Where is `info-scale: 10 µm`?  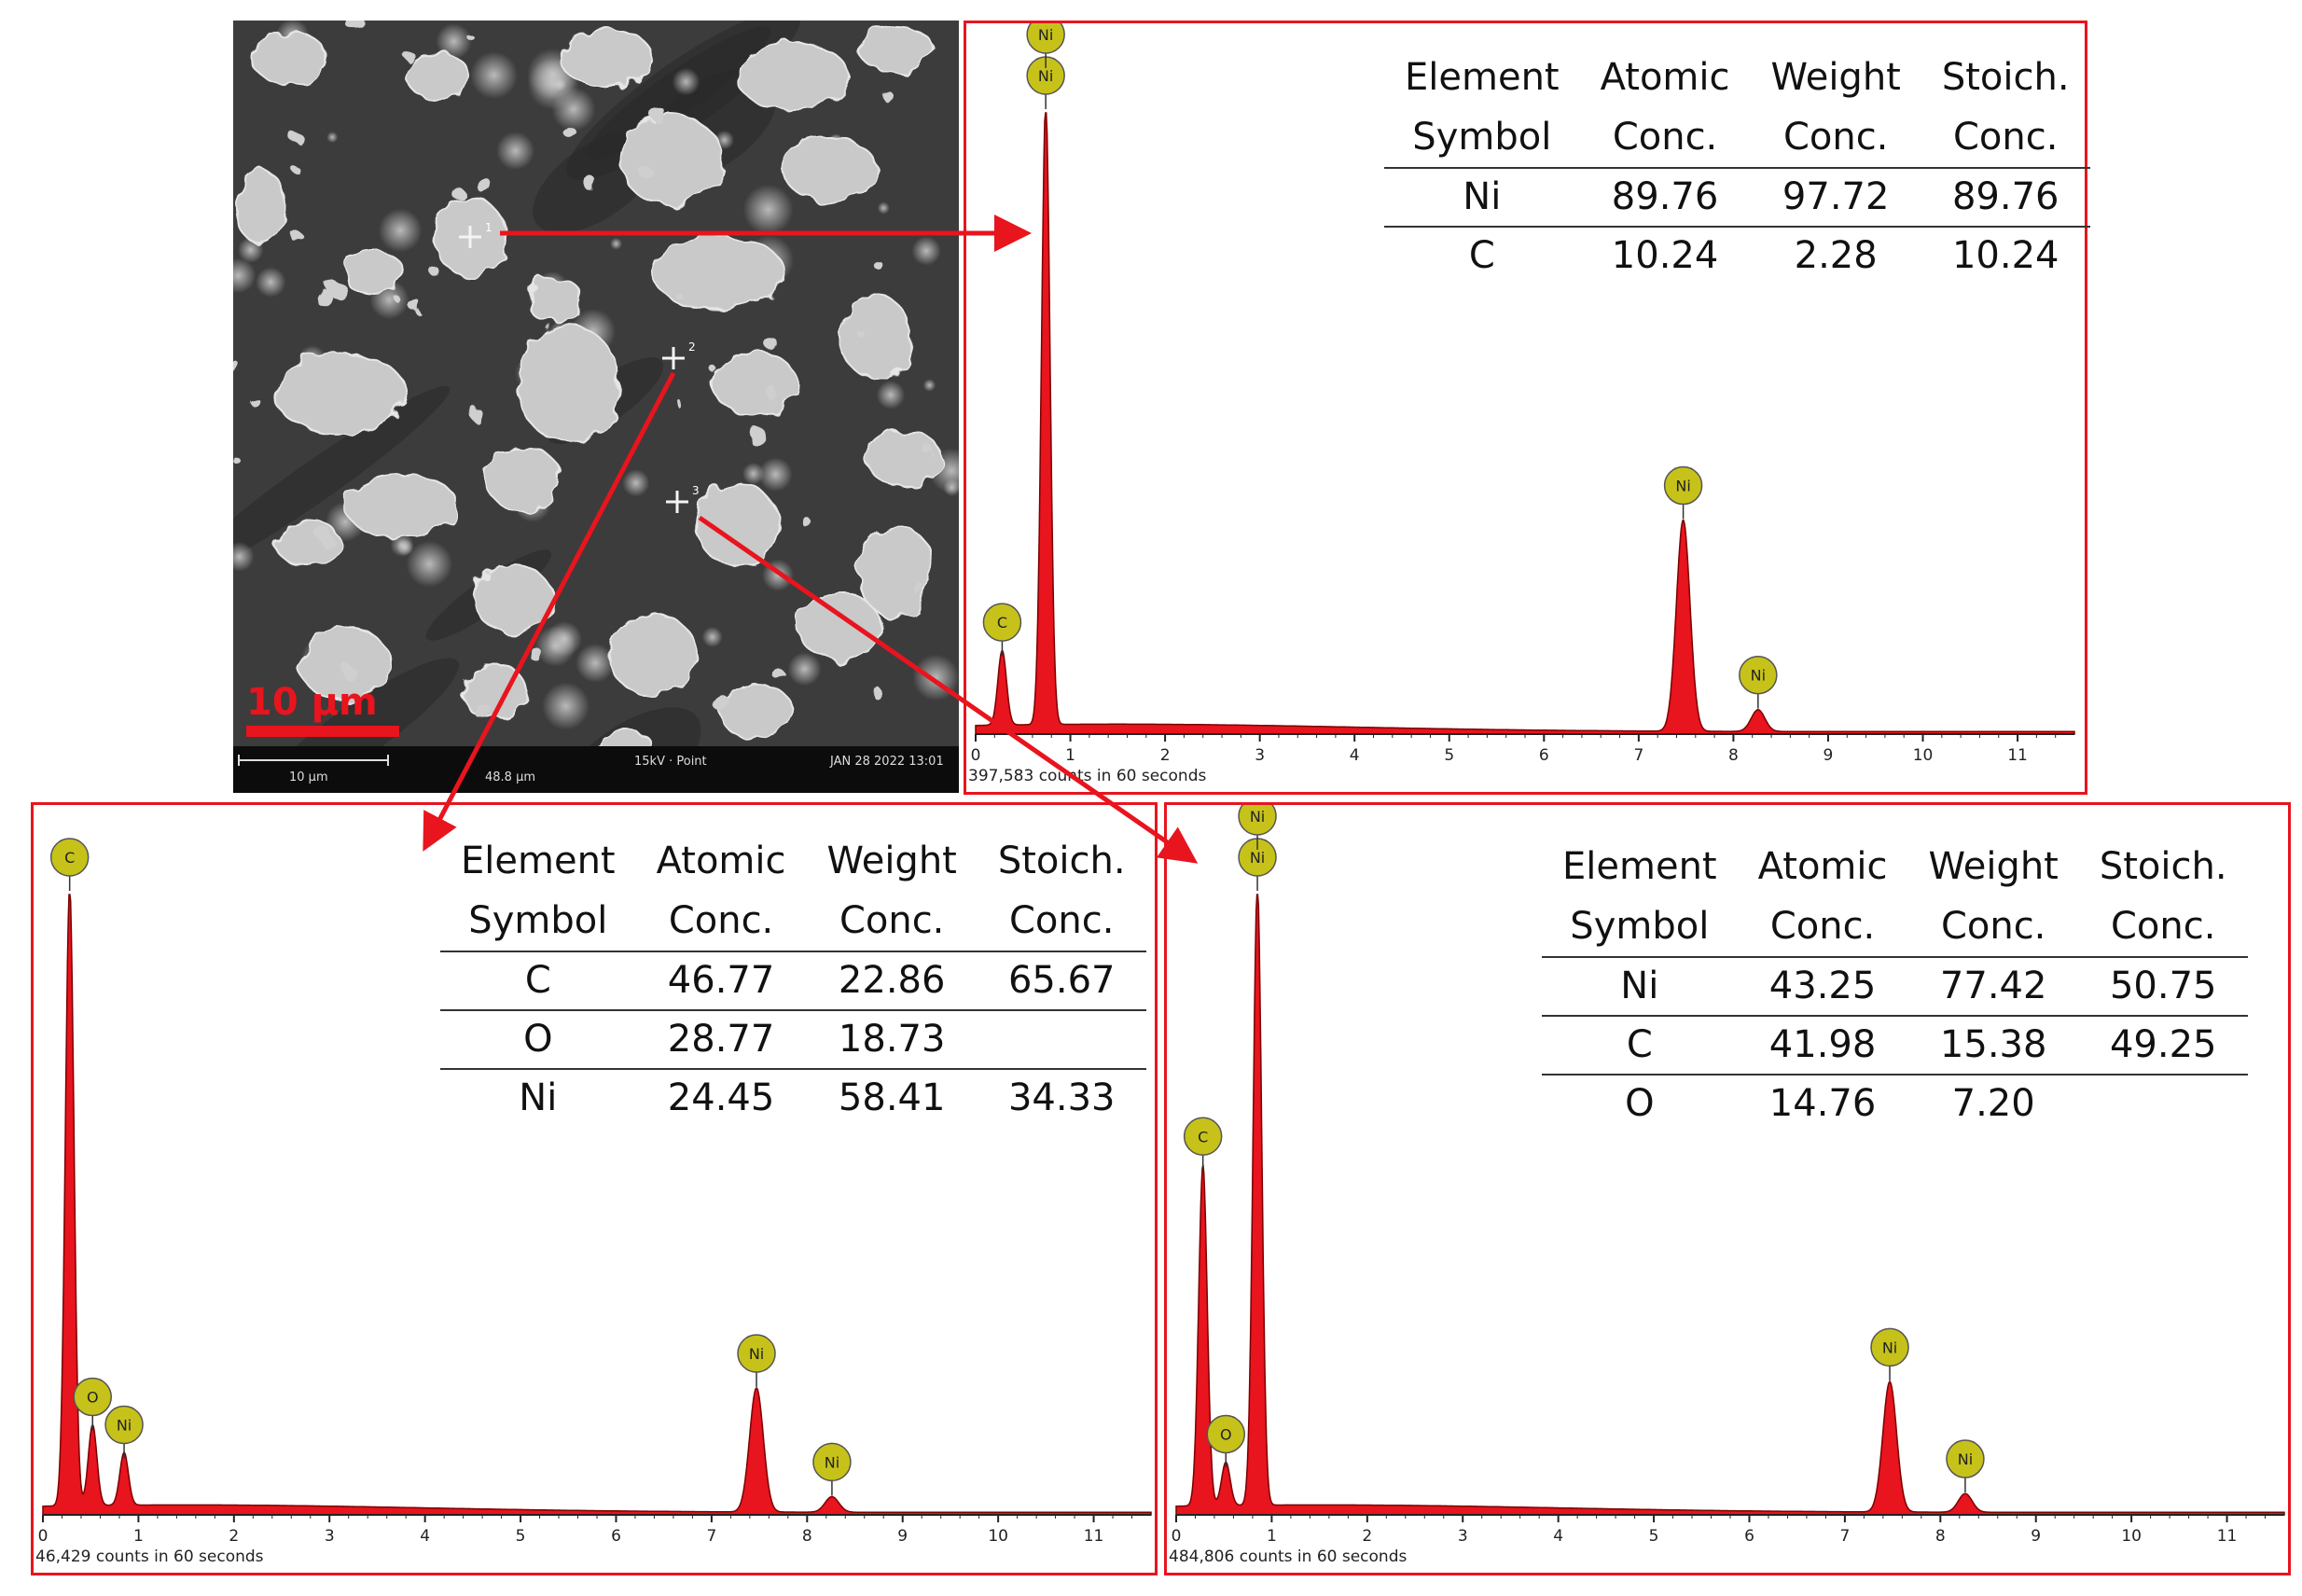
info-scale: 10 µm is located at coordinates (308, 777).